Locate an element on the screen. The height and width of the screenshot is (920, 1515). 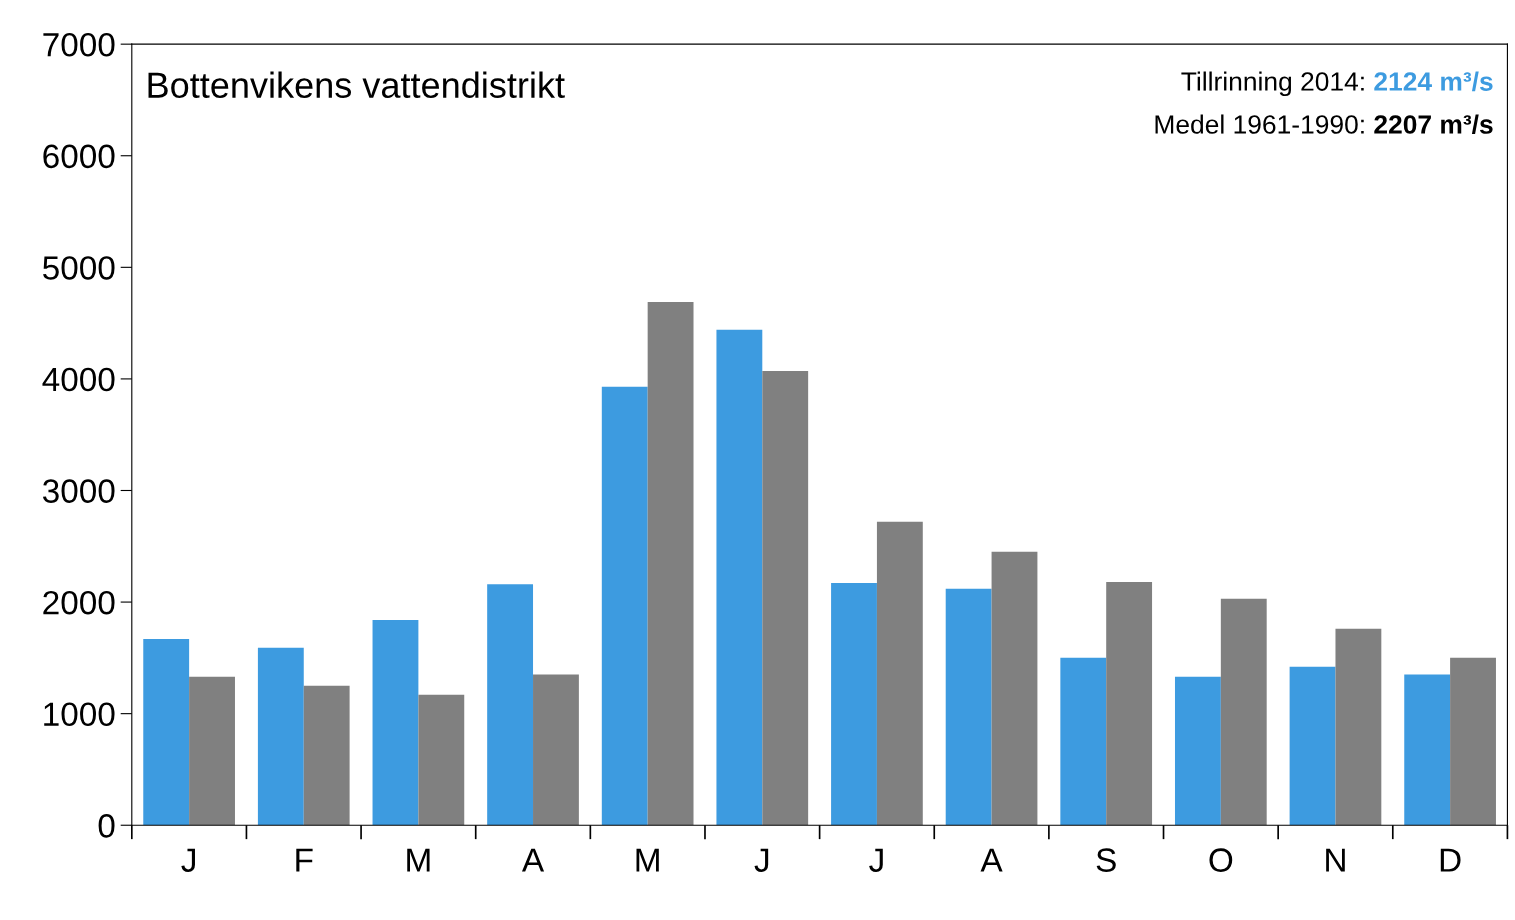
y-tick-label: 0 is located at coordinates (106, 826).